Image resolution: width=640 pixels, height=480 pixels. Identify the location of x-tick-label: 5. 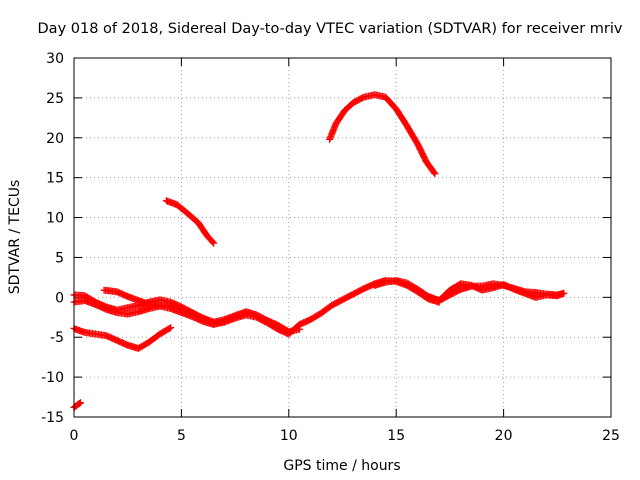
(181, 436).